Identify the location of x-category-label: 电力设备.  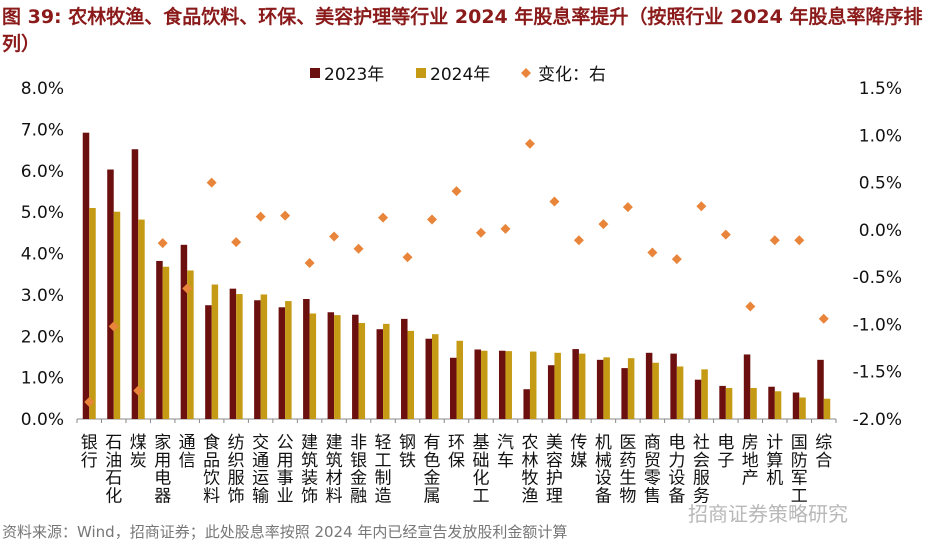
(676, 470).